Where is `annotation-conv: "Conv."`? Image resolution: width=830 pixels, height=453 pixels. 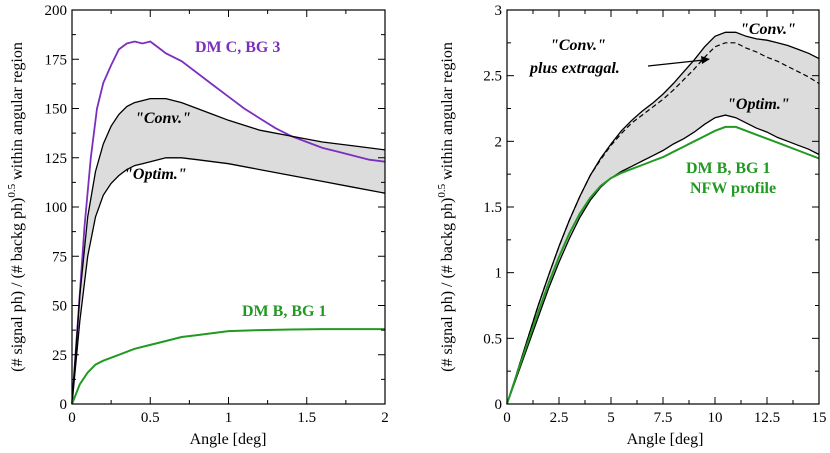
annotation-conv: "Conv." is located at coordinates (163, 118).